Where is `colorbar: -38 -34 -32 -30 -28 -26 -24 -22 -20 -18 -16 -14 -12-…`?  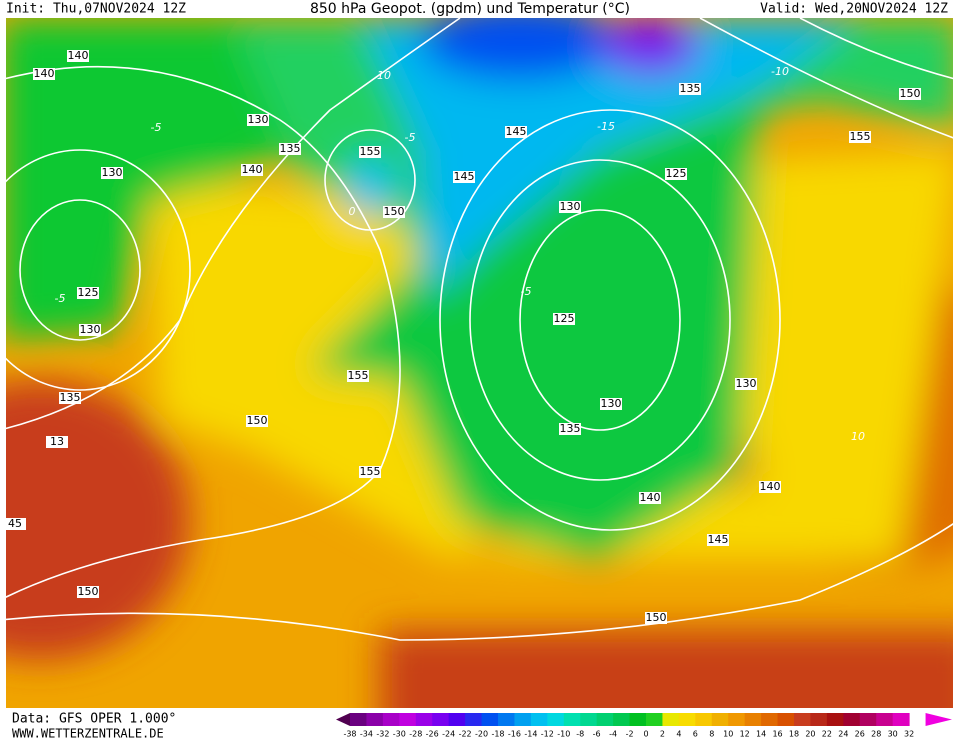 colorbar: -38 -34 -32 -30 -28 -26 -24 -22 -20 -18 -16 -14 -12-… is located at coordinates (644, 726).